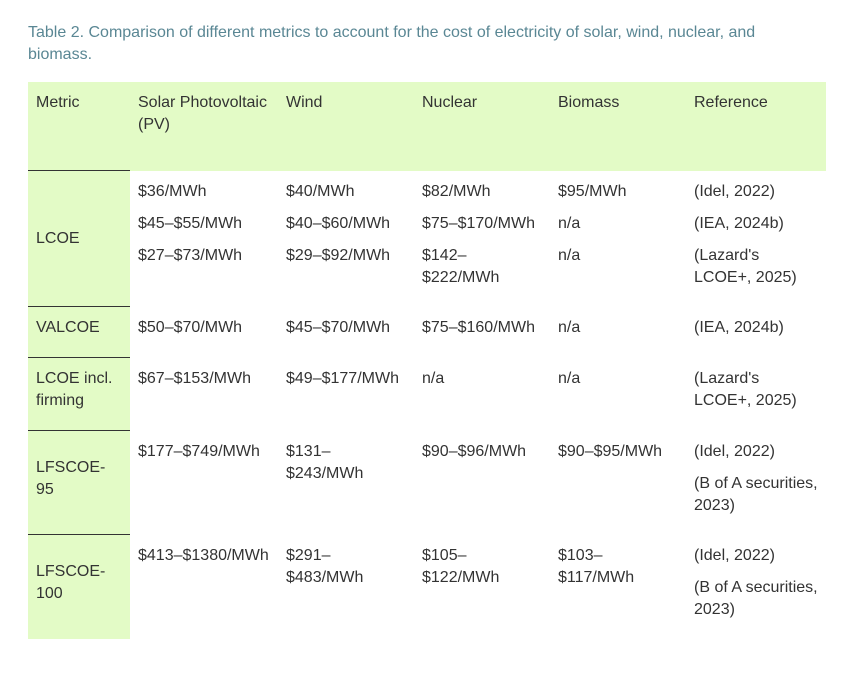 This screenshot has height=681, width=852. What do you see at coordinates (482, 126) in the screenshot?
I see `header-cell: Nuclear` at bounding box center [482, 126].